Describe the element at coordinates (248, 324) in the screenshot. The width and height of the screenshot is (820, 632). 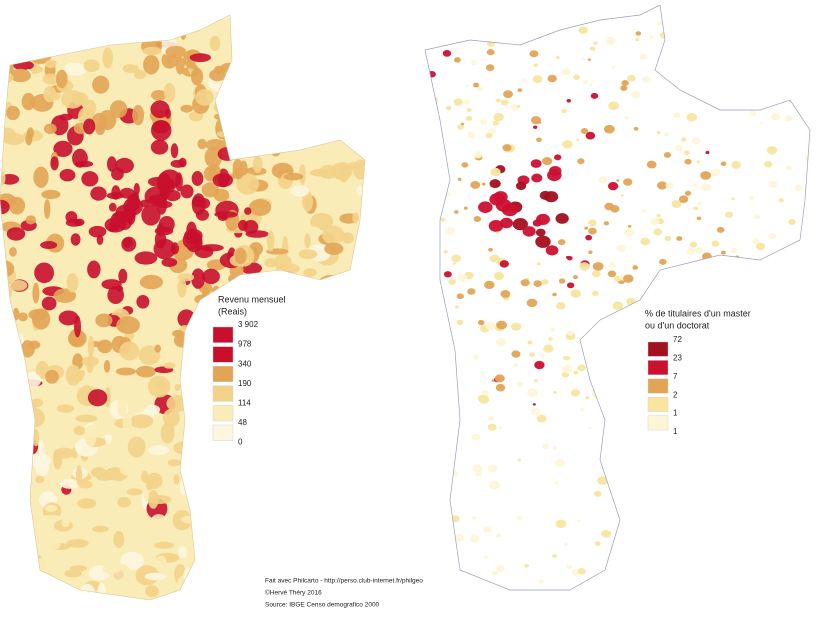
I see `legend-label: 3 902` at that location.